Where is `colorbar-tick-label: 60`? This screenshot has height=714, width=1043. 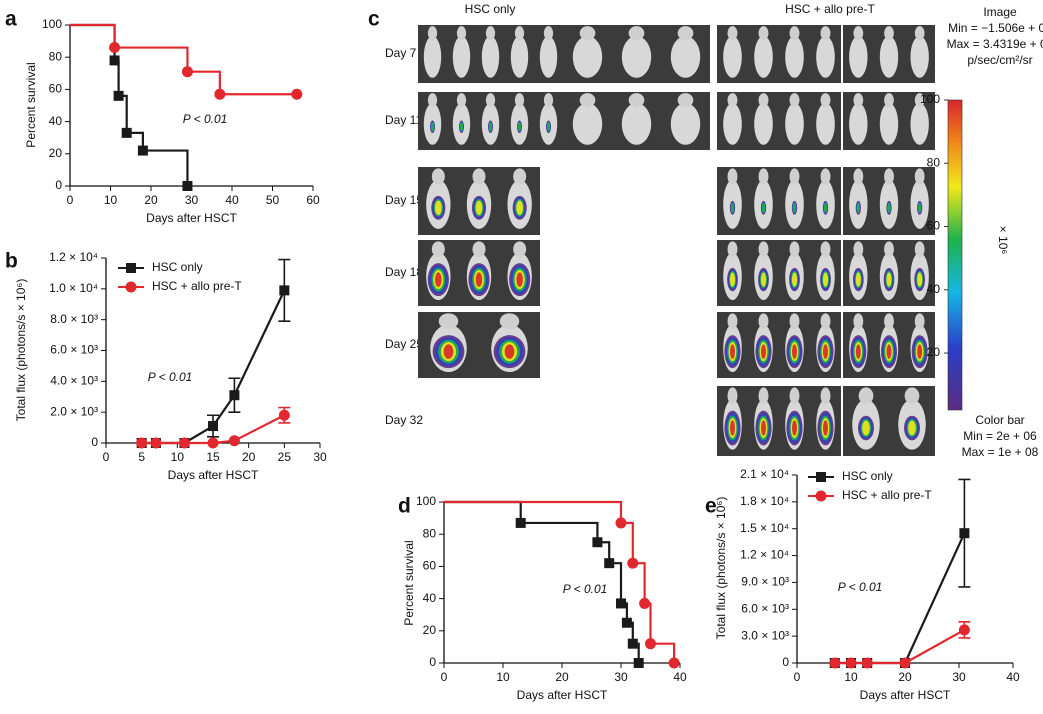
colorbar-tick-label: 60 is located at coordinates (934, 226).